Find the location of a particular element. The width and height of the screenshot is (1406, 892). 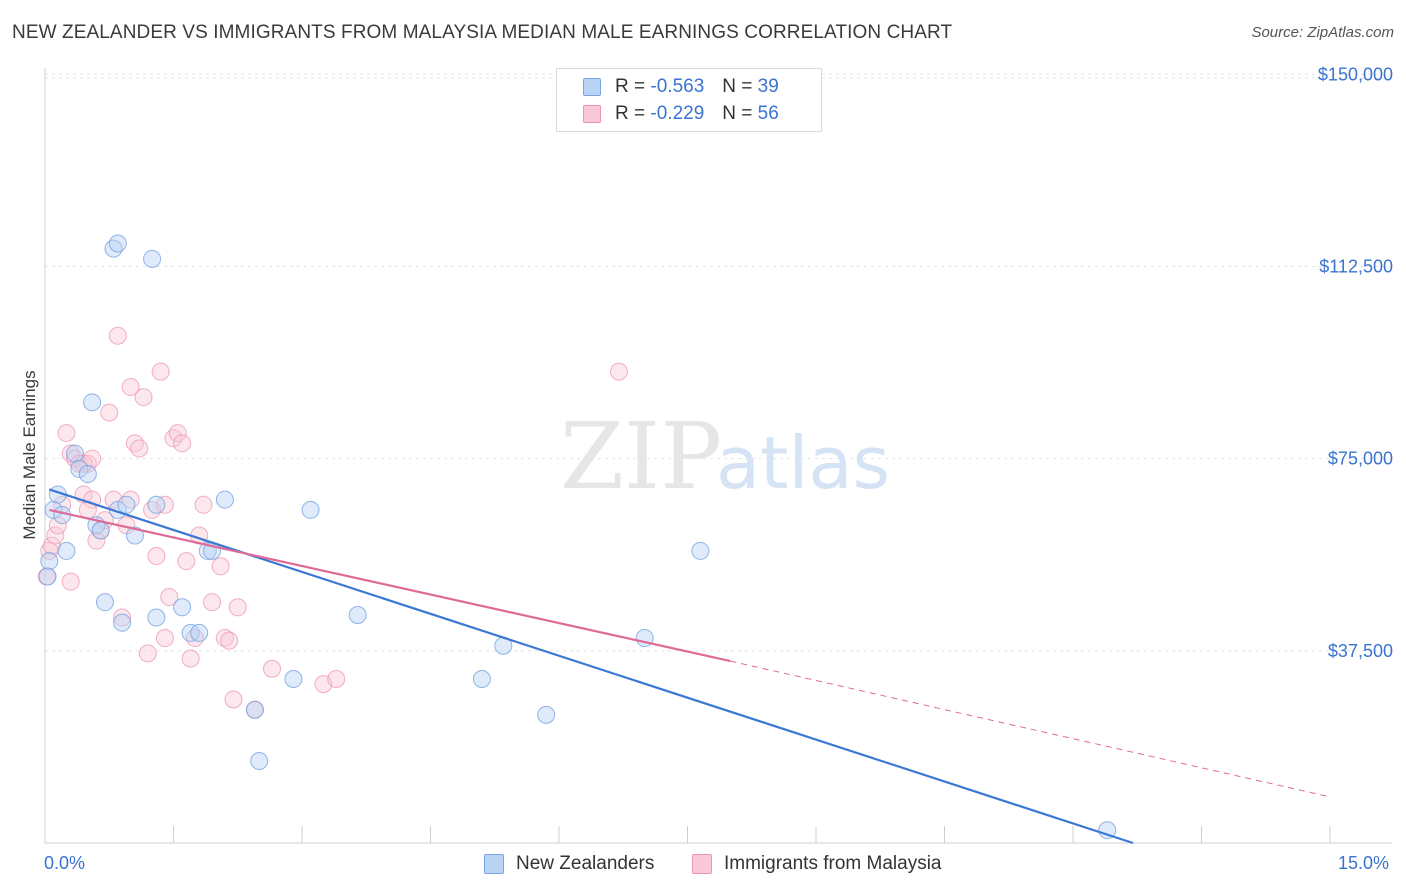

watermark-zip: ZIP is located at coordinates (641, 456).